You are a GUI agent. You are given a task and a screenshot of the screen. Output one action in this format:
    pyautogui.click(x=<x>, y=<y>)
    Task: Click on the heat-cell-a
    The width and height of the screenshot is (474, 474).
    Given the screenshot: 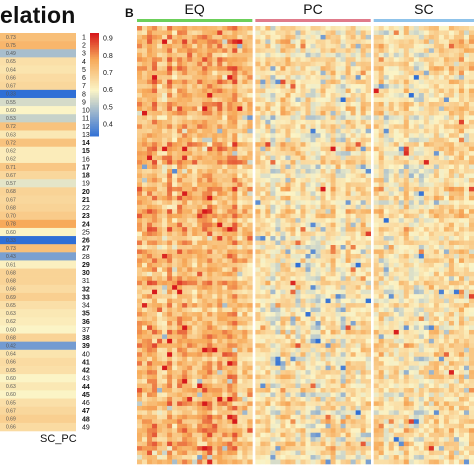 What is the action you would take?
    pyautogui.click(x=38, y=183)
    